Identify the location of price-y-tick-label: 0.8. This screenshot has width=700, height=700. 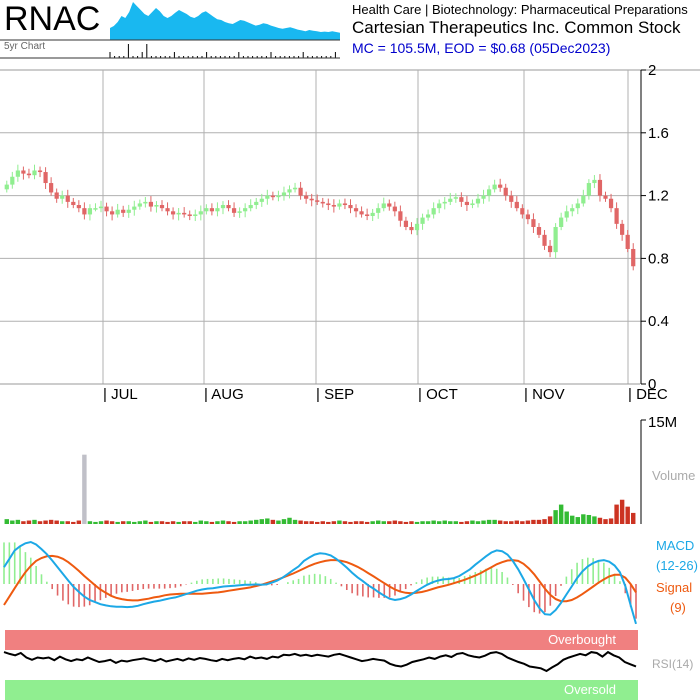
(658, 258).